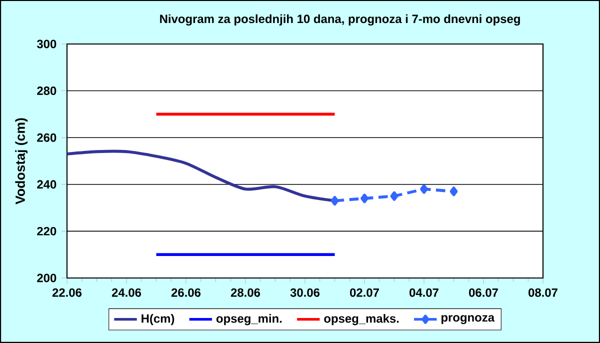 The height and width of the screenshot is (343, 600). What do you see at coordinates (468, 319) in the screenshot?
I see `legend-label: prognoza` at bounding box center [468, 319].